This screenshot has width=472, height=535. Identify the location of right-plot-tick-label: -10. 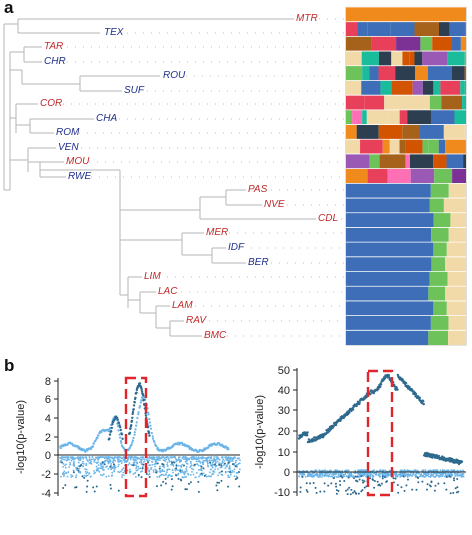
(282, 493).